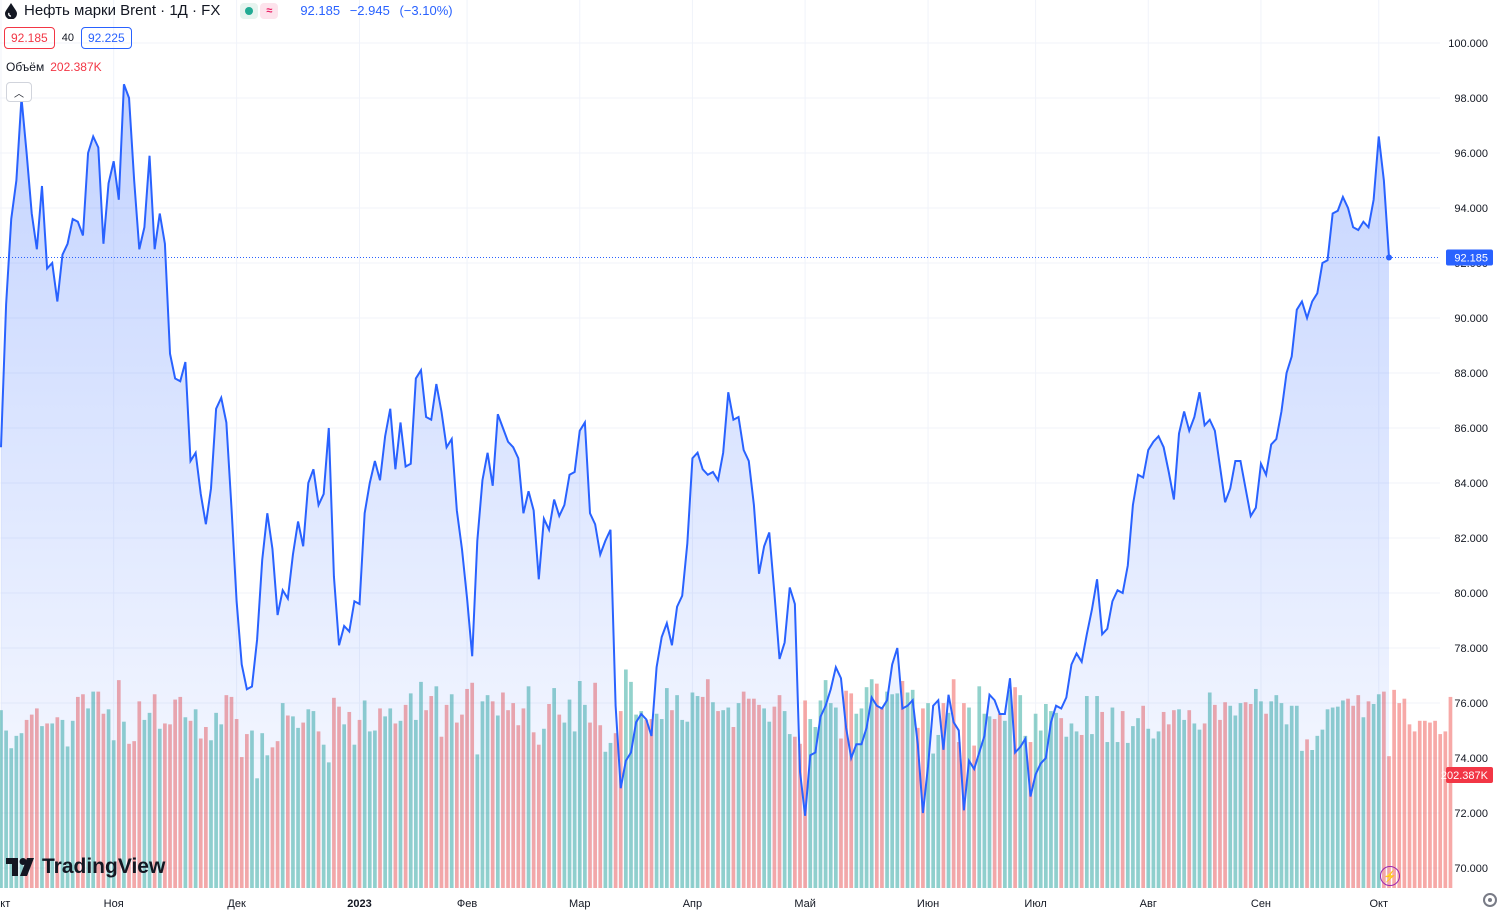 The image size is (1509, 915). What do you see at coordinates (1471, 704) in the screenshot?
I see `y-tick-label: 76.000` at bounding box center [1471, 704].